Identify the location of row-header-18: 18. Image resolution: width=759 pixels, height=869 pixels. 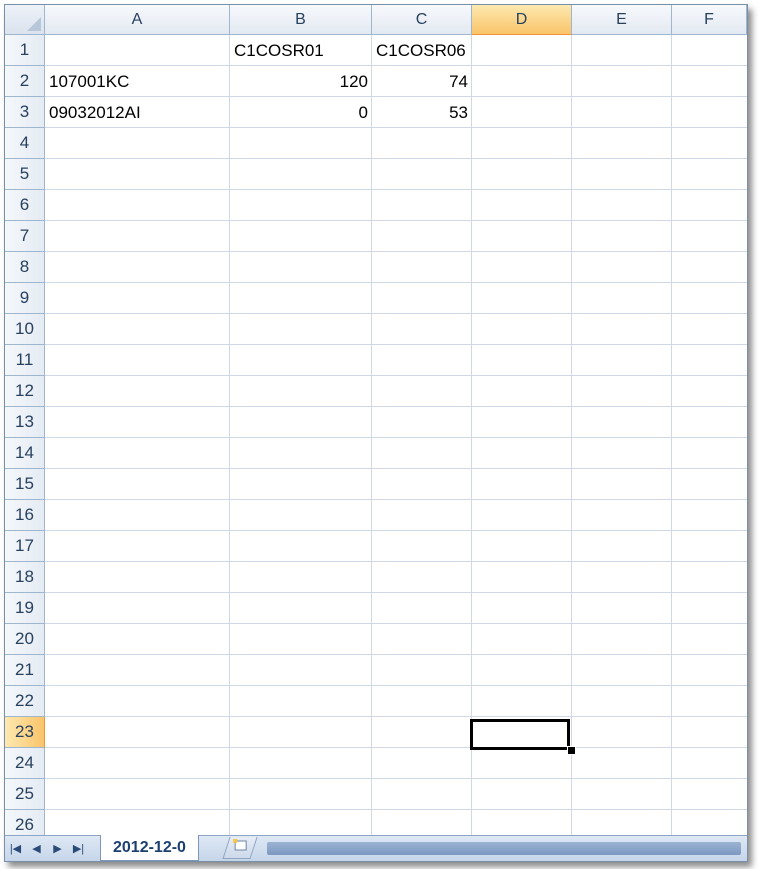
(25, 577).